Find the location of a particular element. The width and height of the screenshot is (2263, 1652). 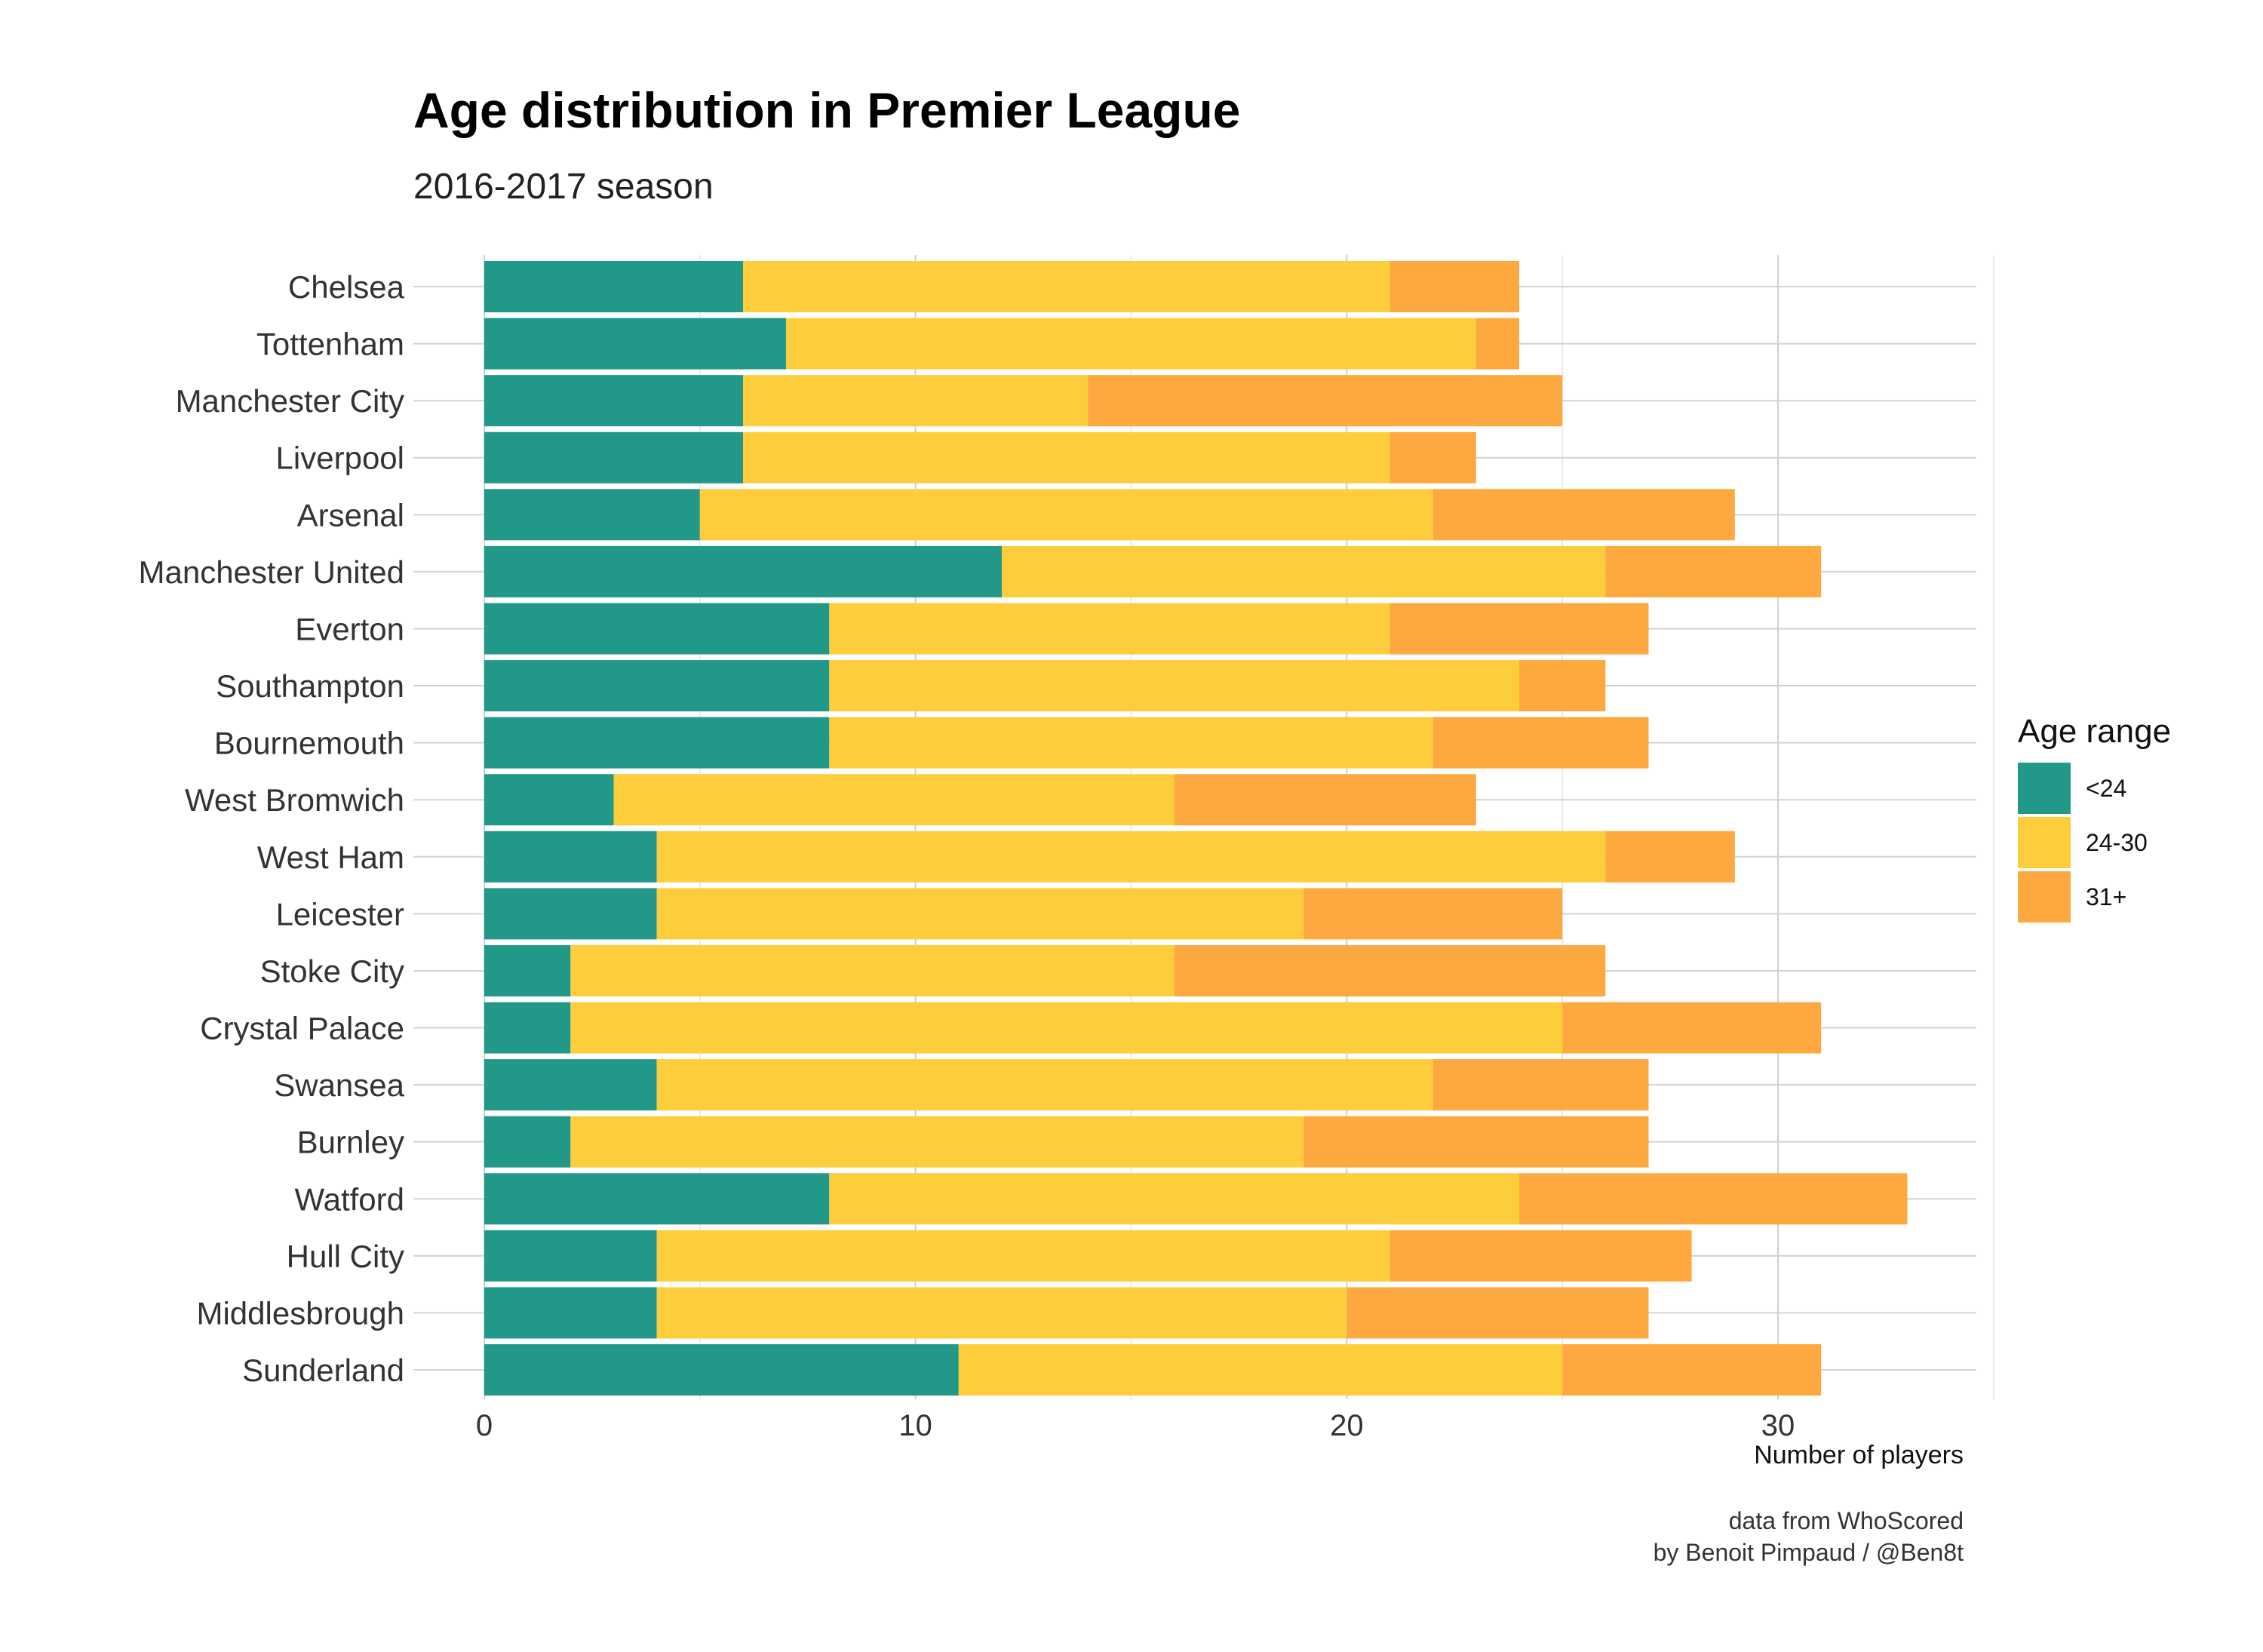

y-tick-label: Bournemouth is located at coordinates (309, 743).